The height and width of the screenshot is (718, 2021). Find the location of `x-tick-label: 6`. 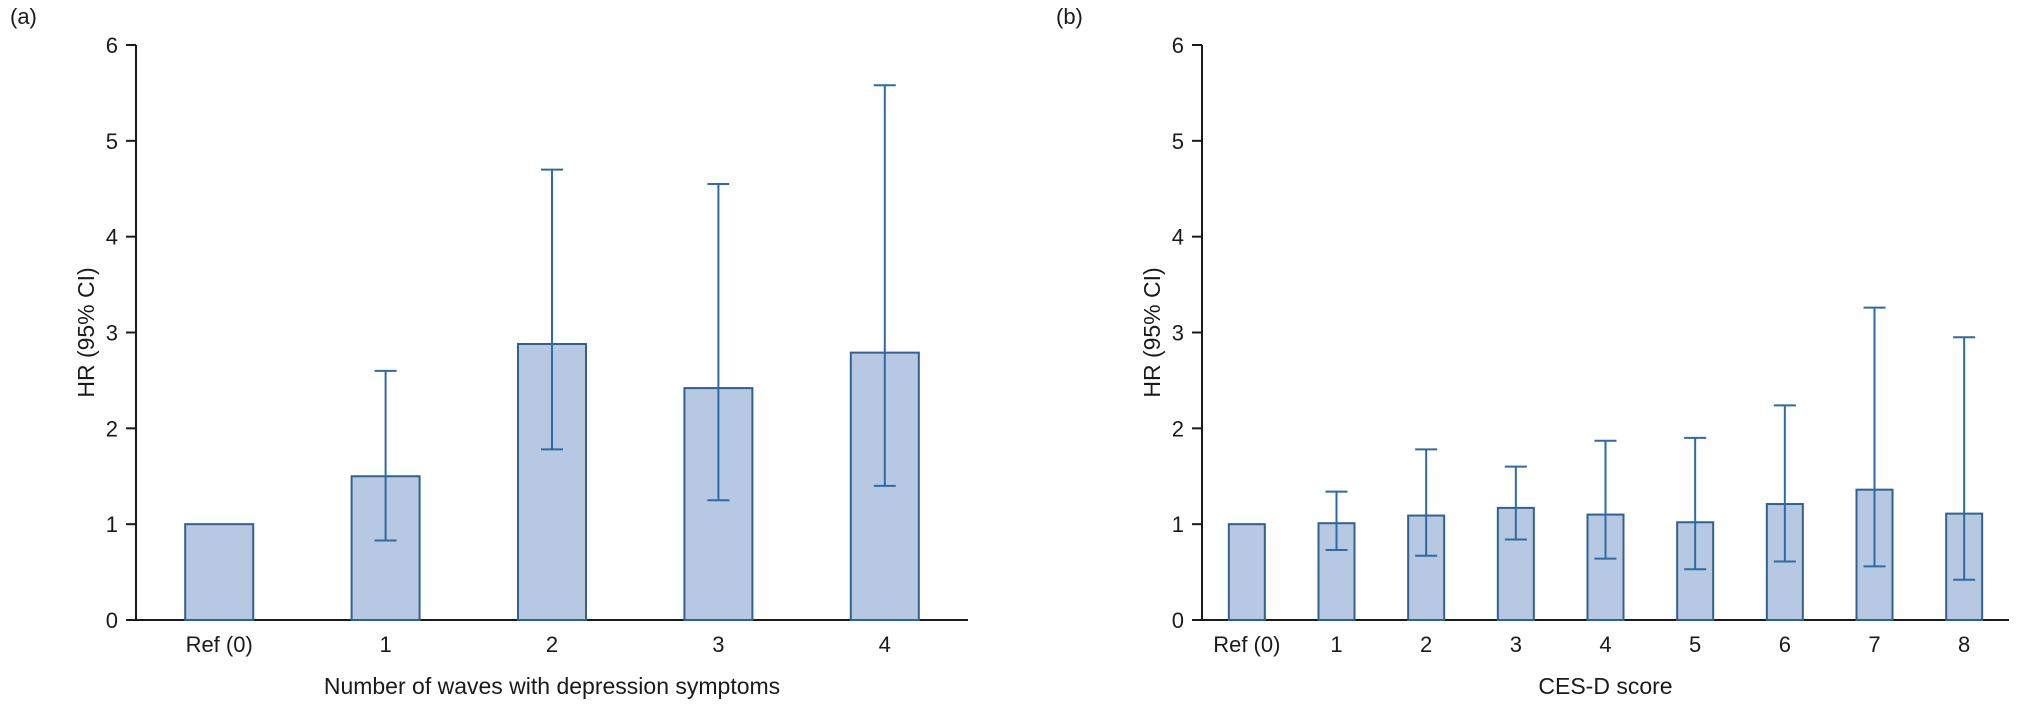

x-tick-label: 6 is located at coordinates (1785, 644).